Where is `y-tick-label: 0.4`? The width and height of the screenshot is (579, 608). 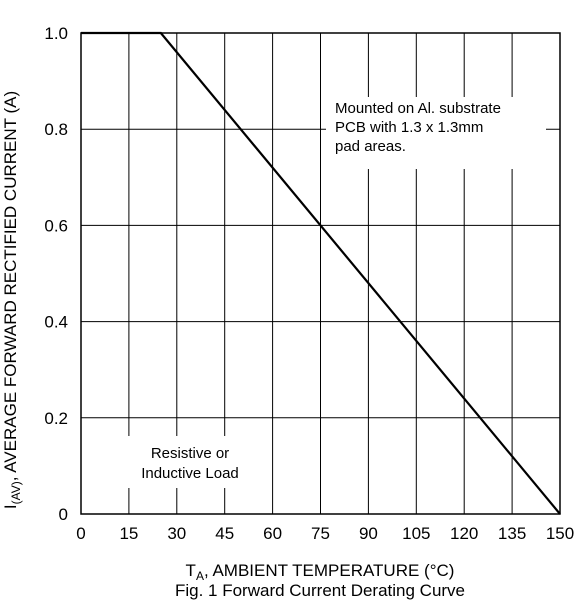
y-tick-label: 0.4 is located at coordinates (56, 322).